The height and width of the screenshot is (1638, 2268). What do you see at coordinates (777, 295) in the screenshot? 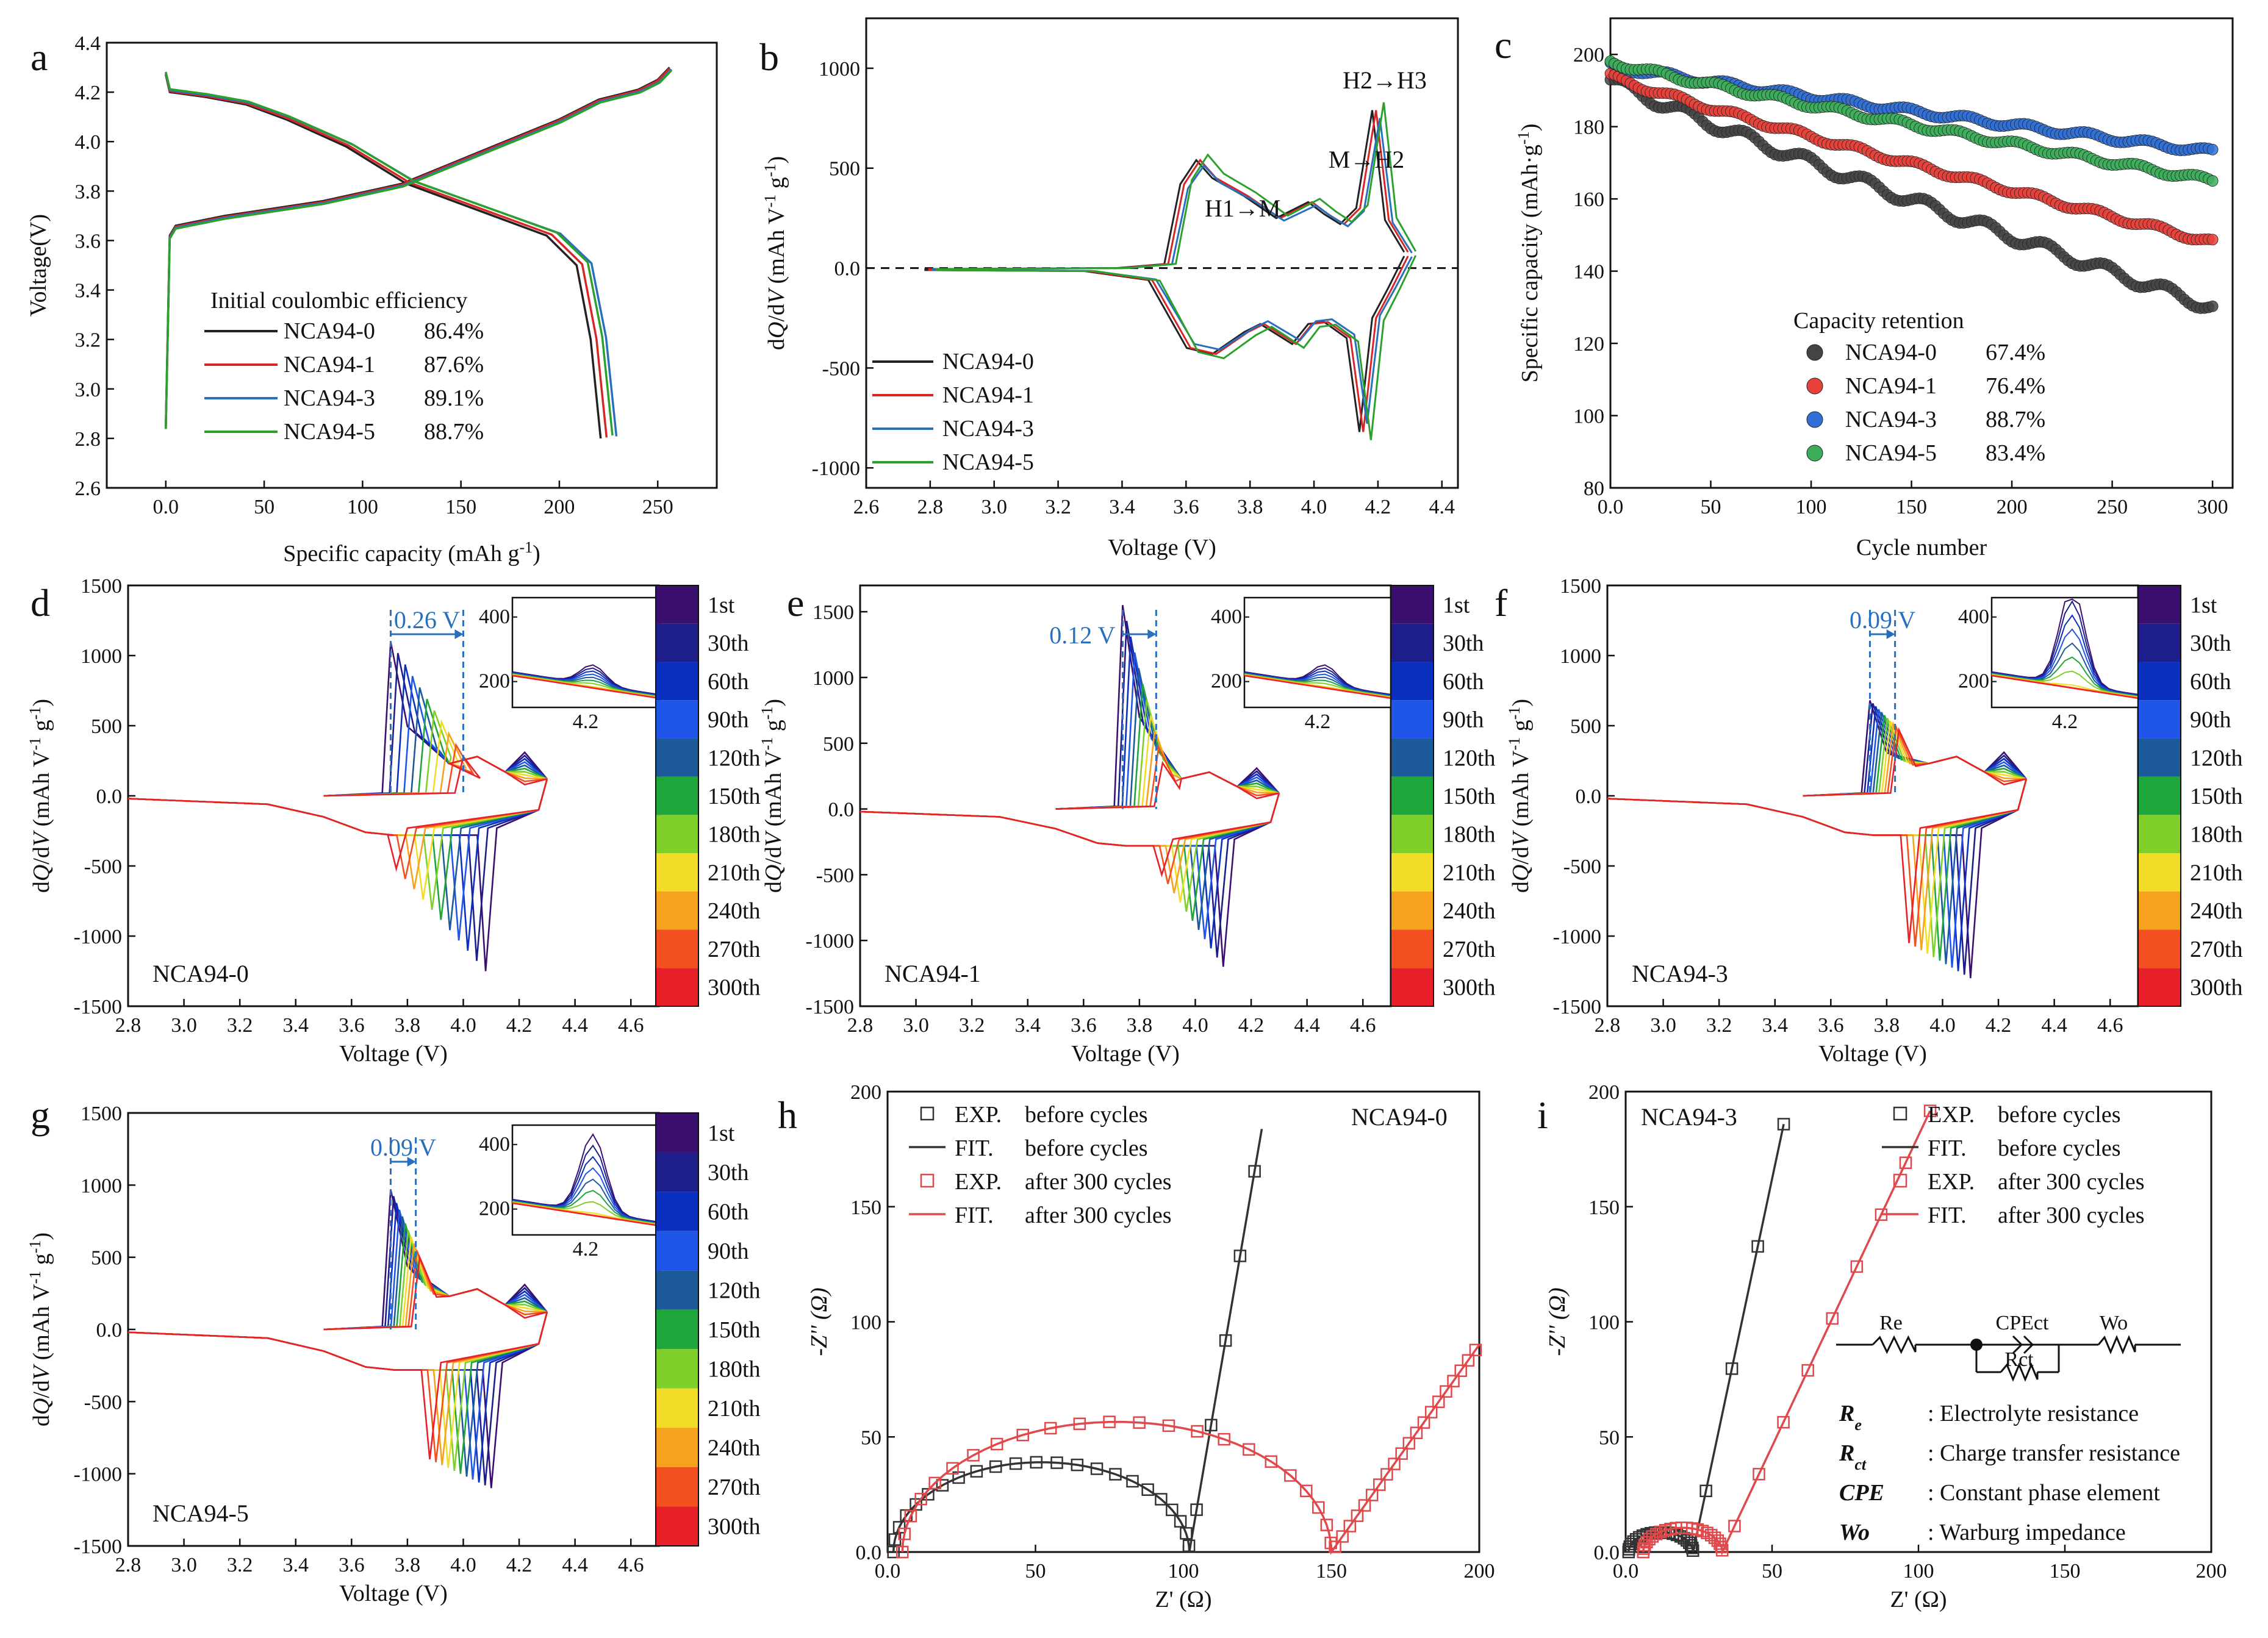
I see `y-axis-label-part: V` at bounding box center [777, 295].